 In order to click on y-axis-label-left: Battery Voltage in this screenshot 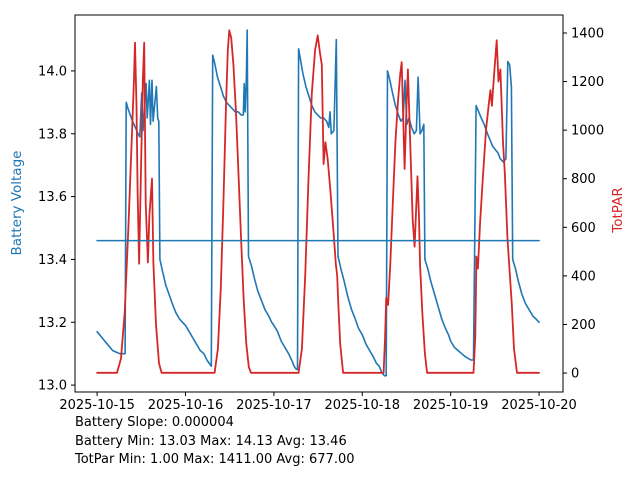, I will do `click(17, 203)`.